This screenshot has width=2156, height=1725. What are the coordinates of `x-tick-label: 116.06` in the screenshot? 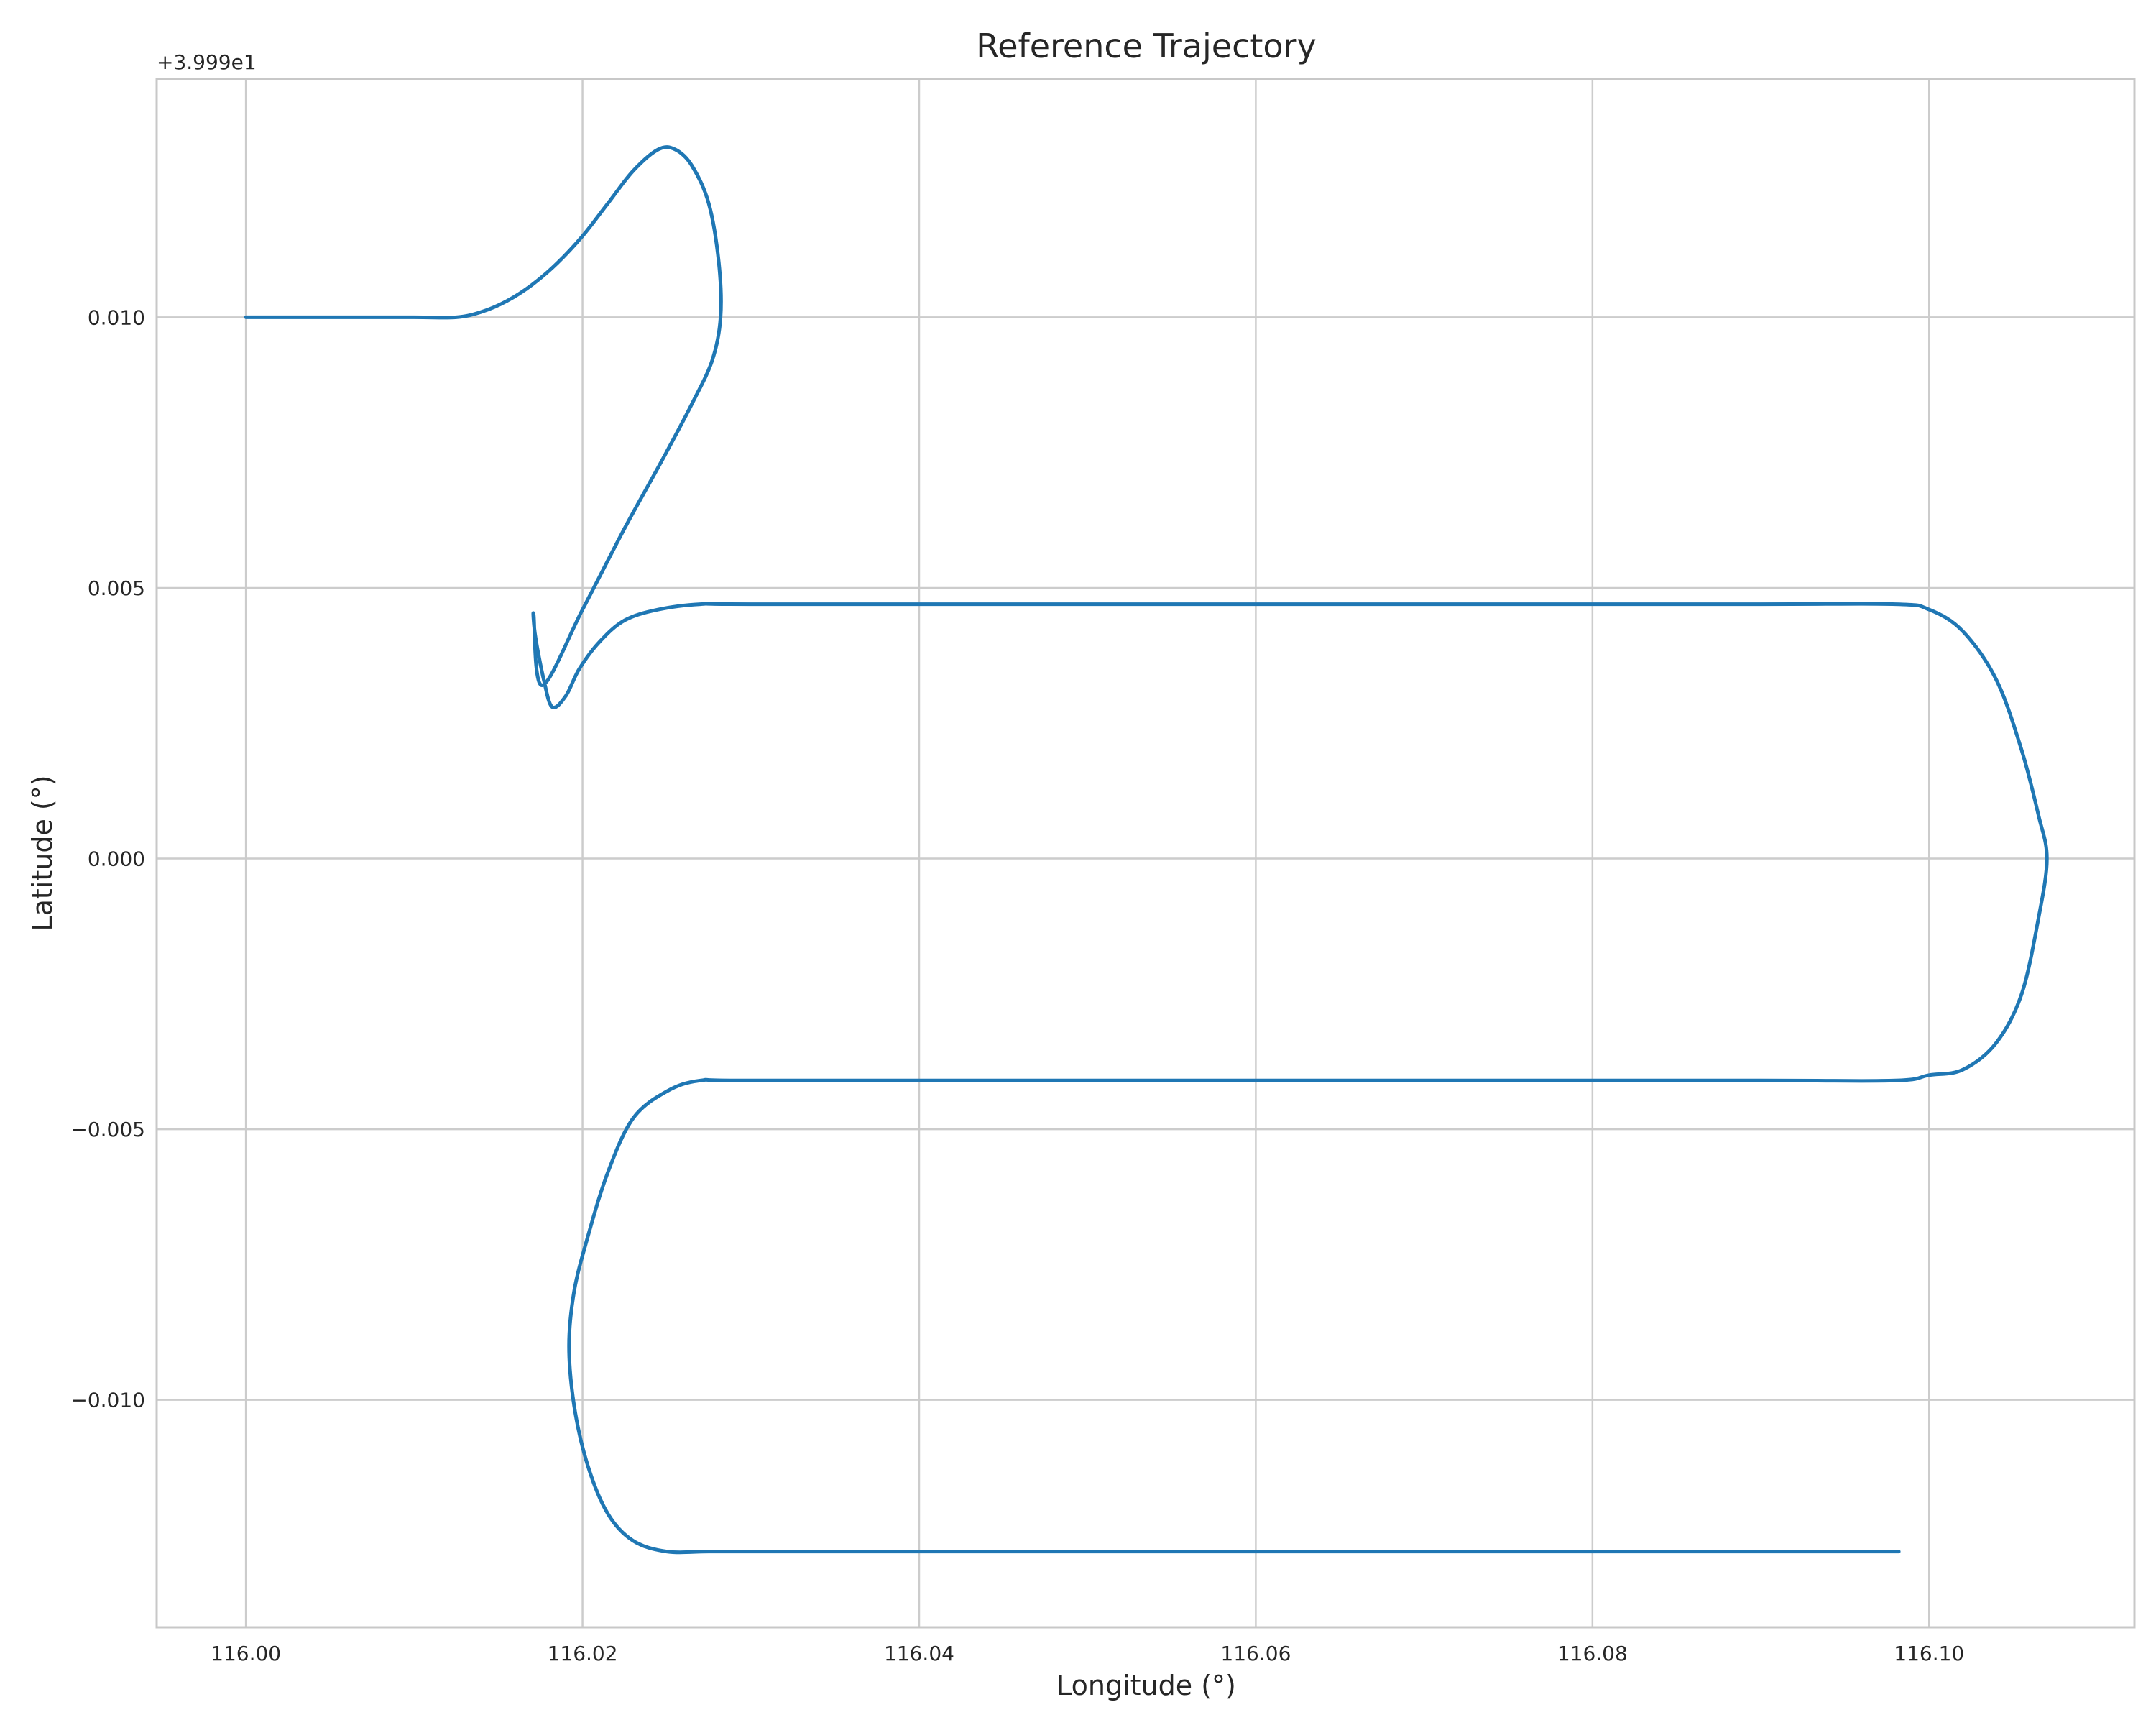 It's located at (1256, 1653).